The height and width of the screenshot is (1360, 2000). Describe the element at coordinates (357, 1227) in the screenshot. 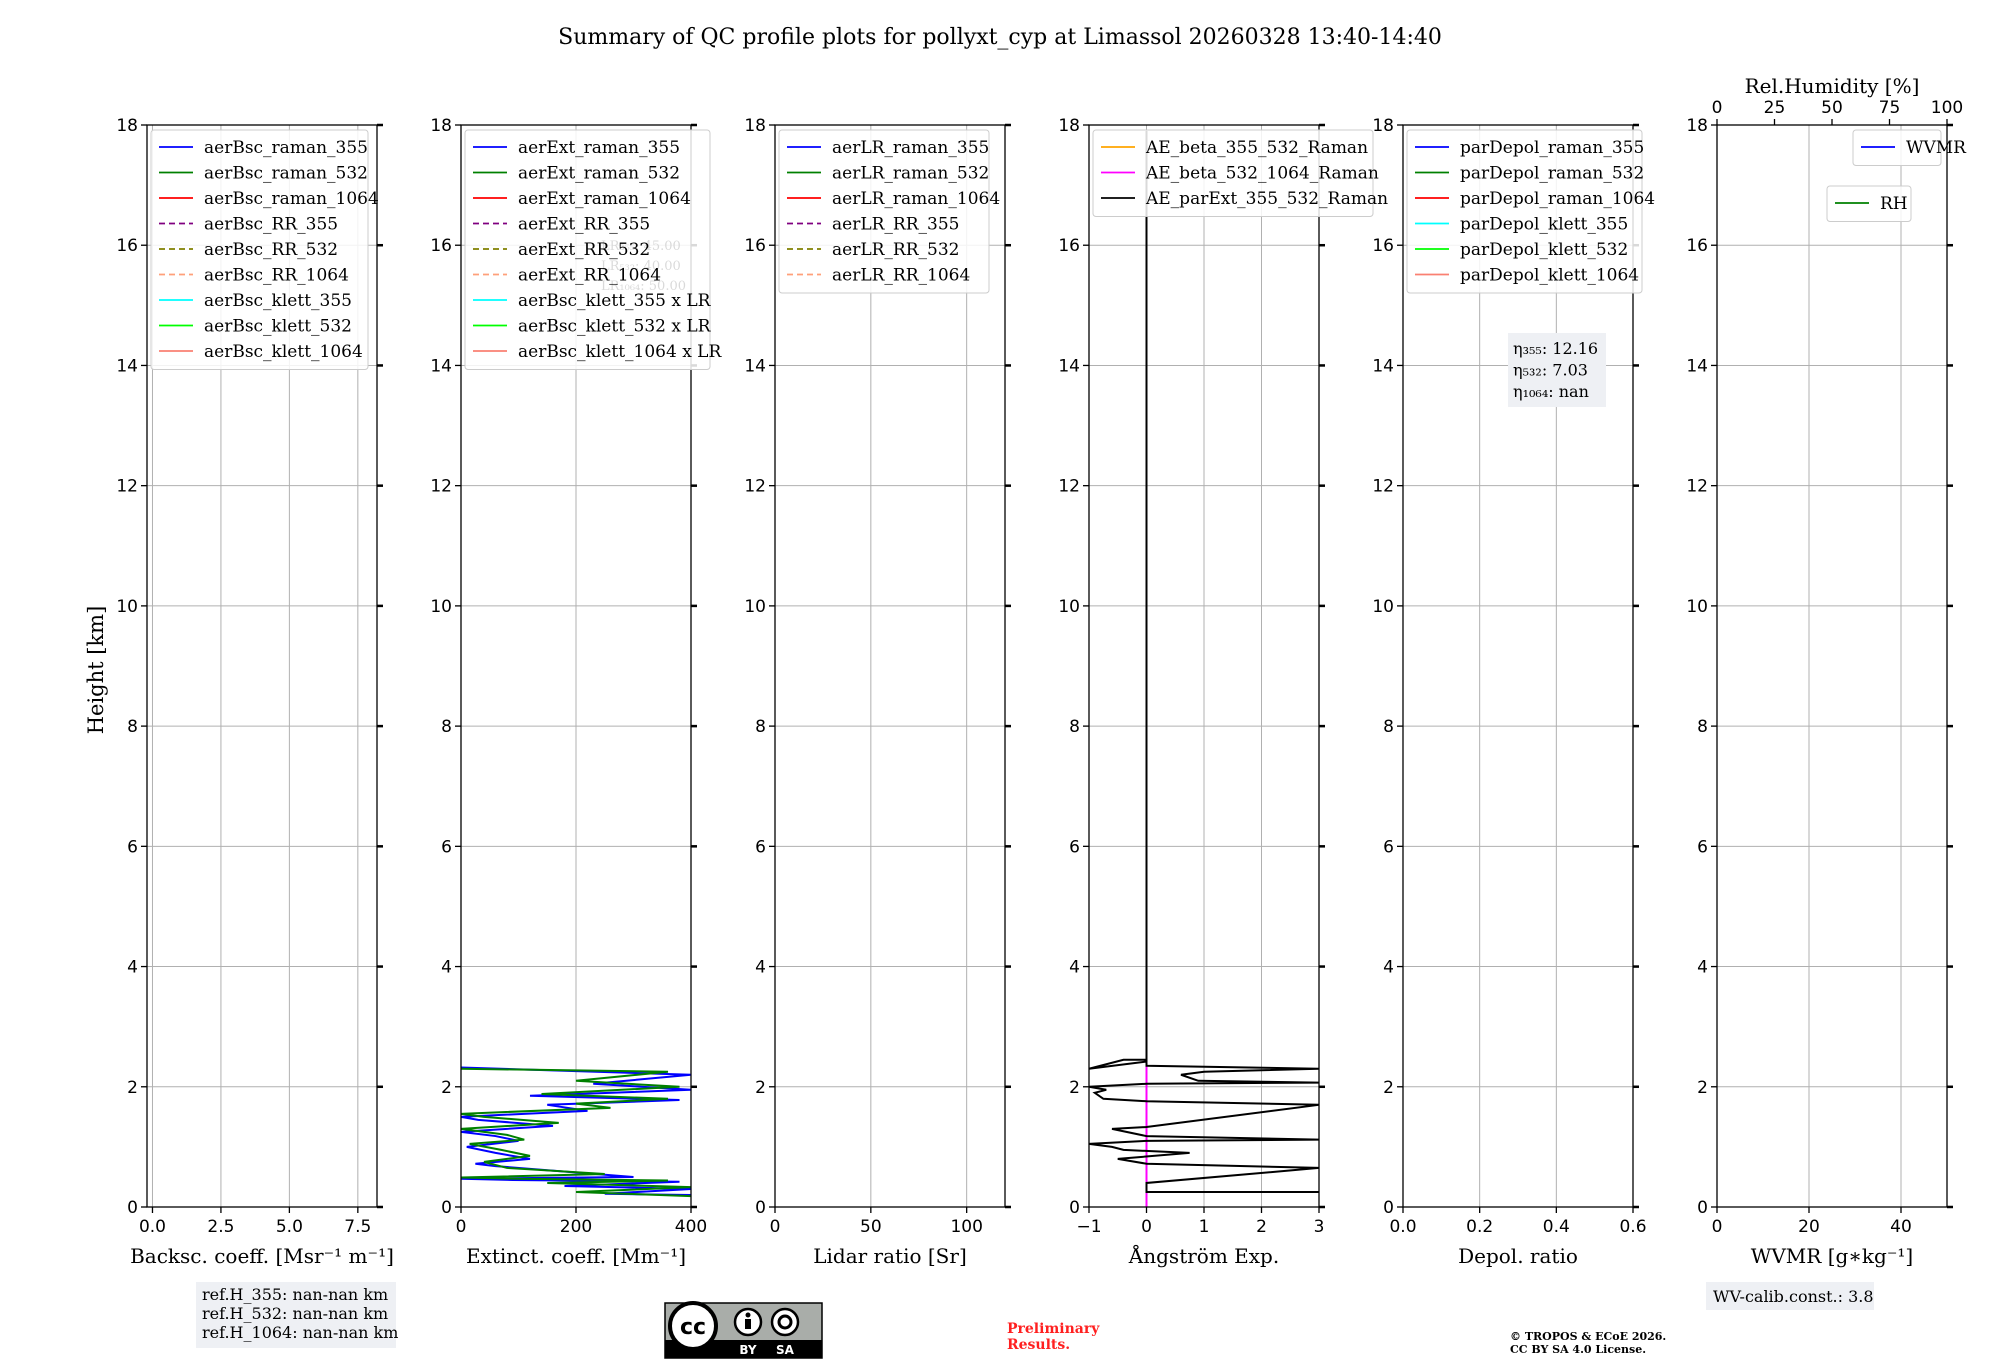

I see `x-tick-label: 7.5` at that location.